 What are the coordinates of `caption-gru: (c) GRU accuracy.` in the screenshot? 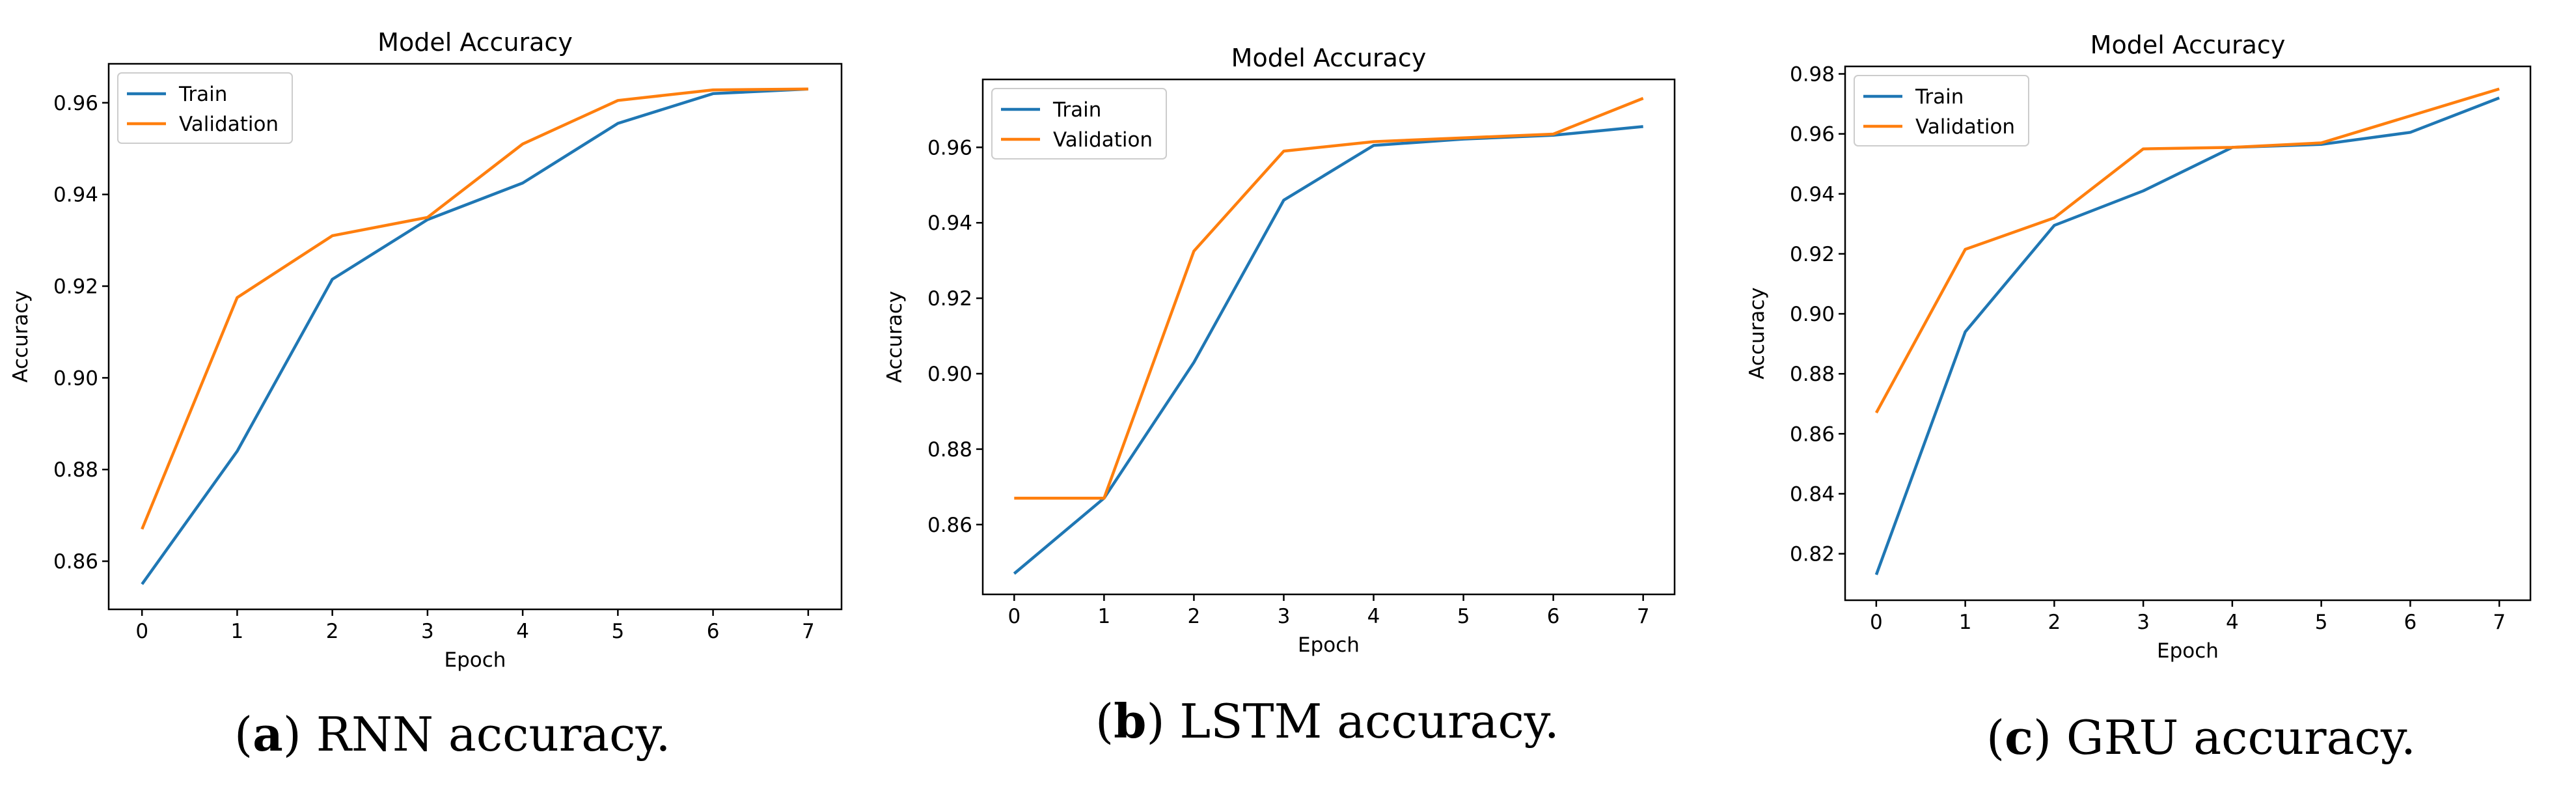 It's located at (2201, 737).